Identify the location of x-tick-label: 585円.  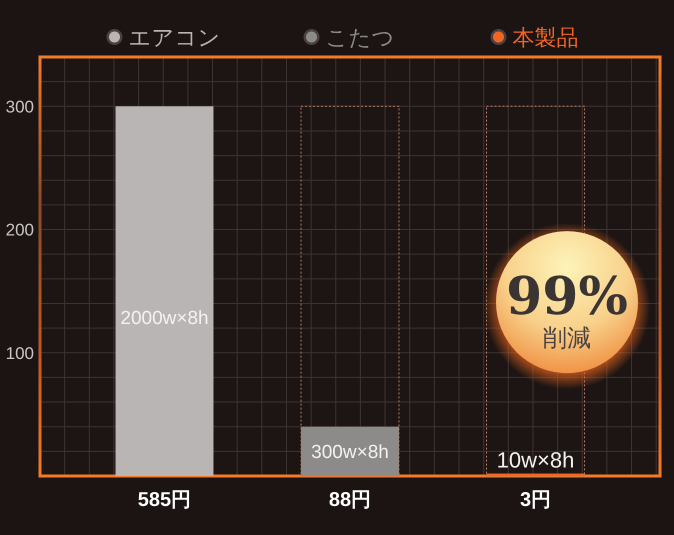
(165, 500).